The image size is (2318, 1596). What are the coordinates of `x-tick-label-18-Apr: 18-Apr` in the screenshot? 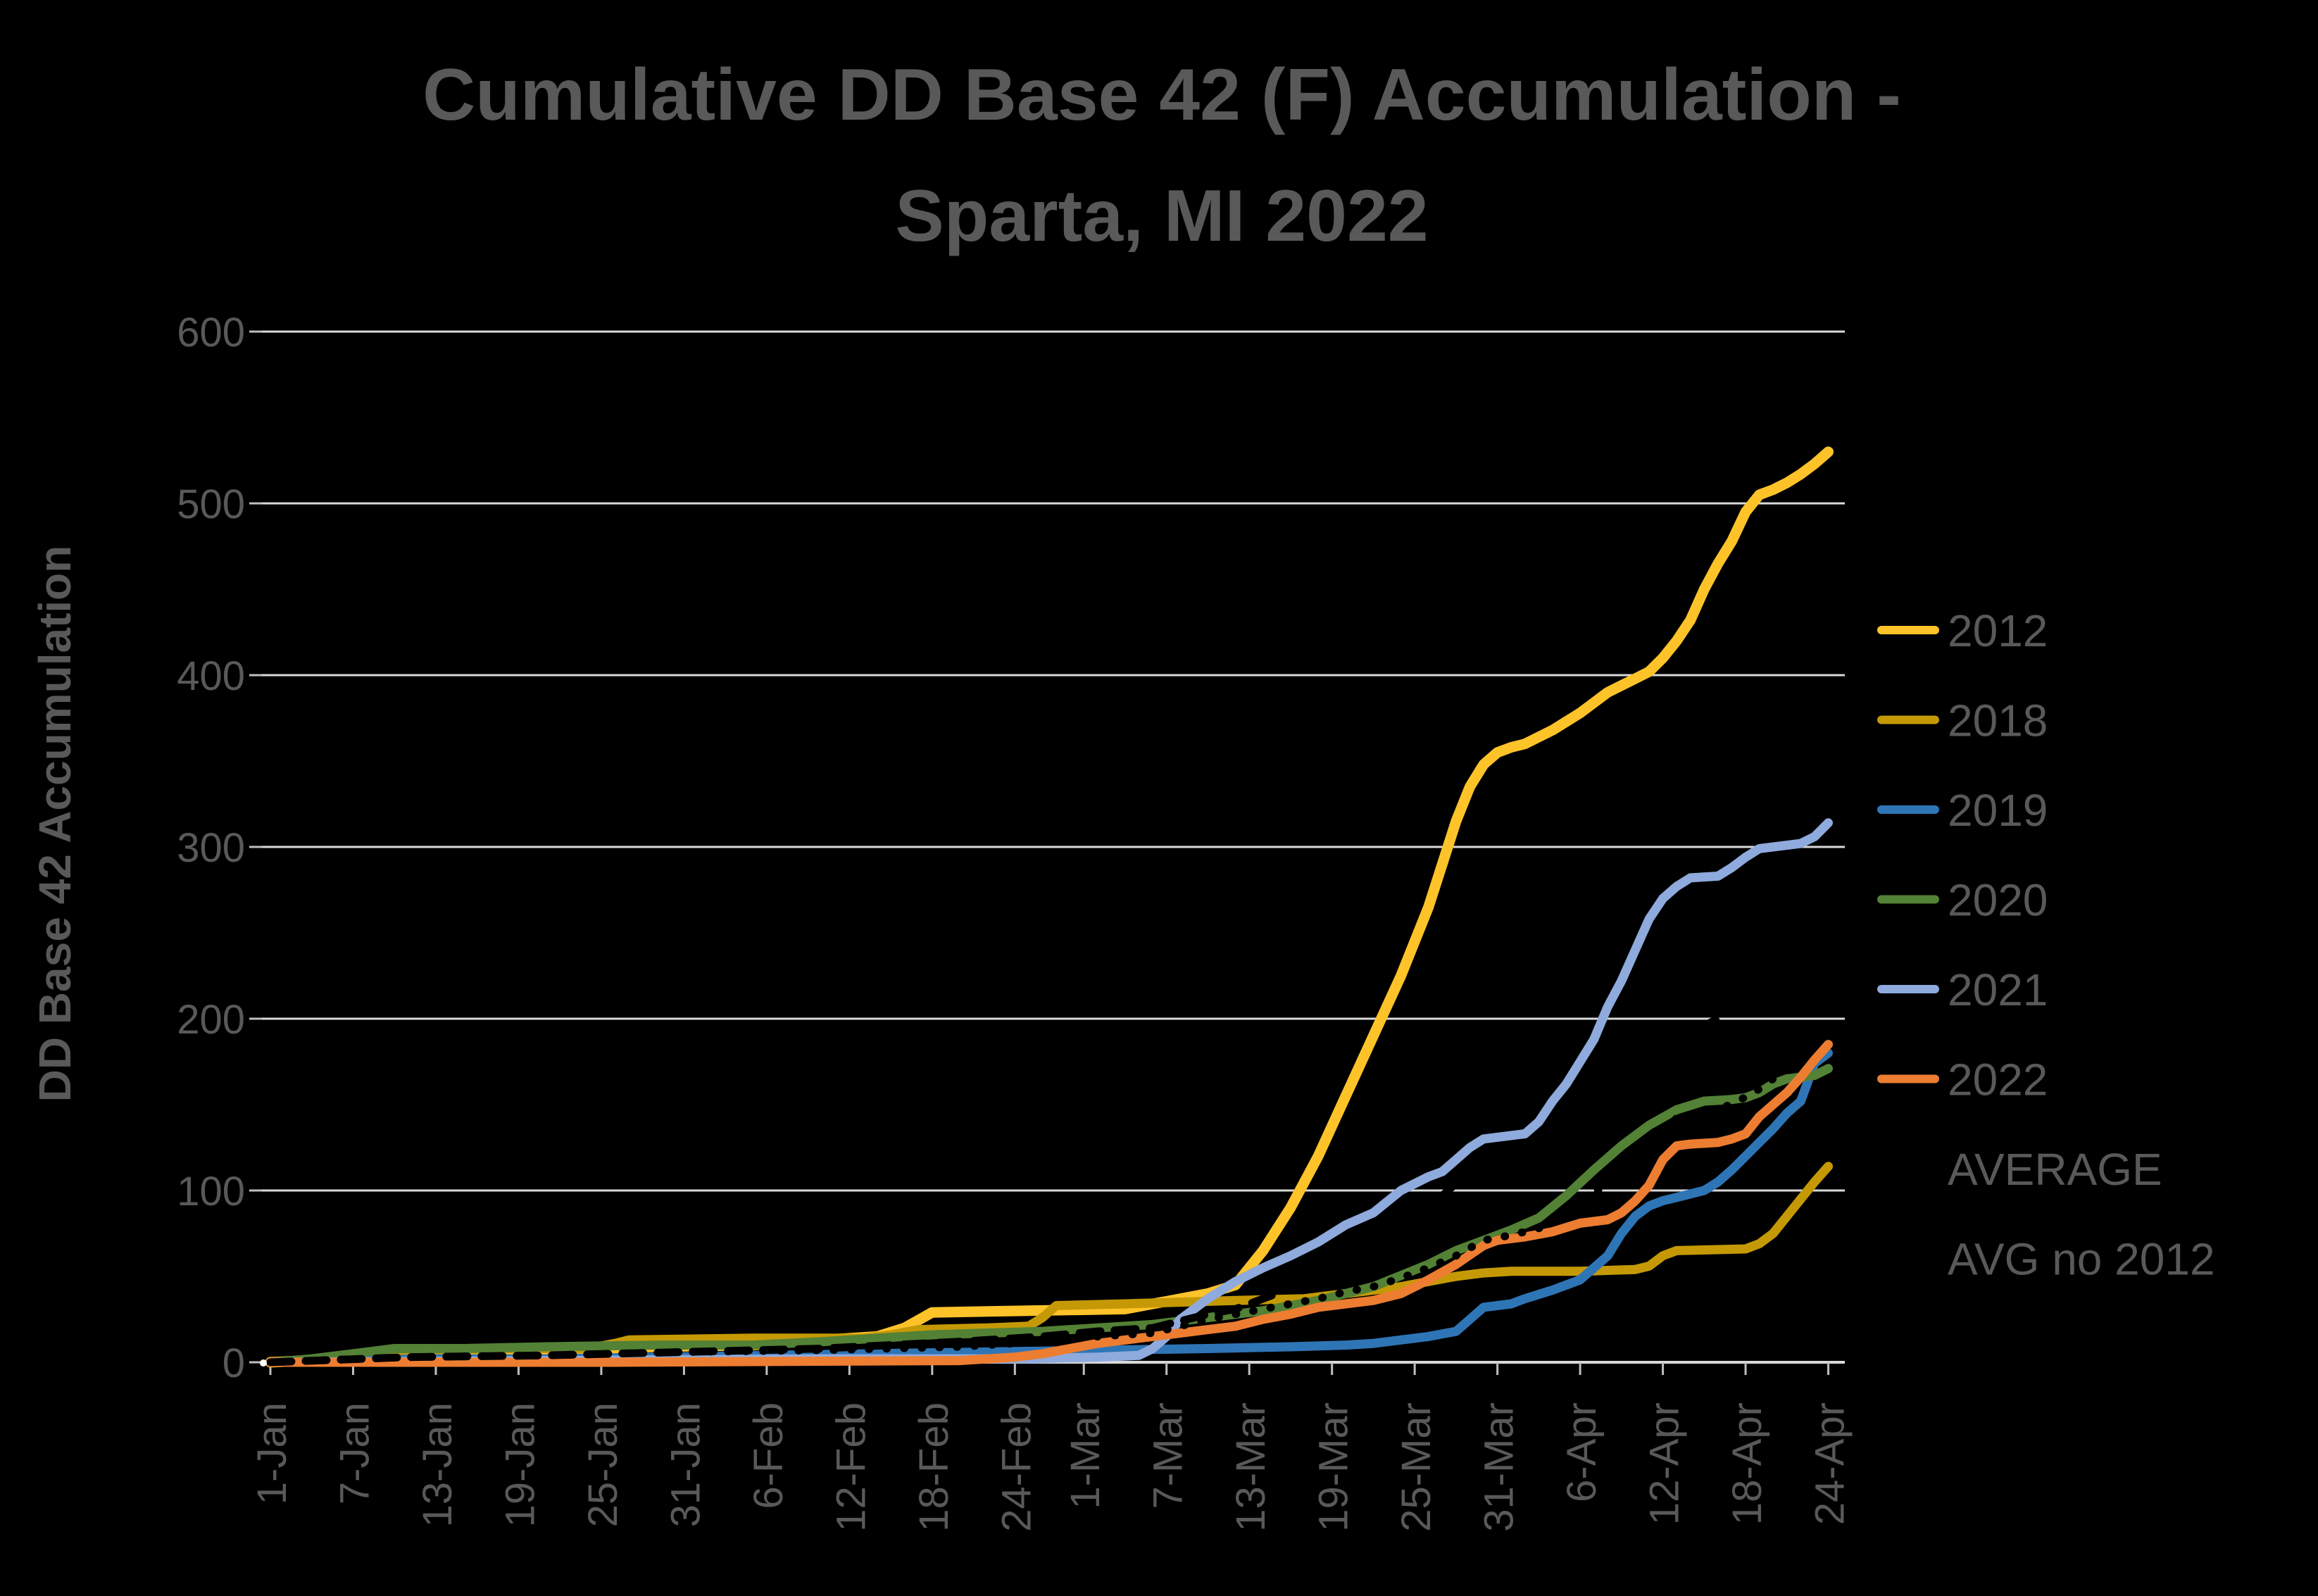 It's located at (1747, 1463).